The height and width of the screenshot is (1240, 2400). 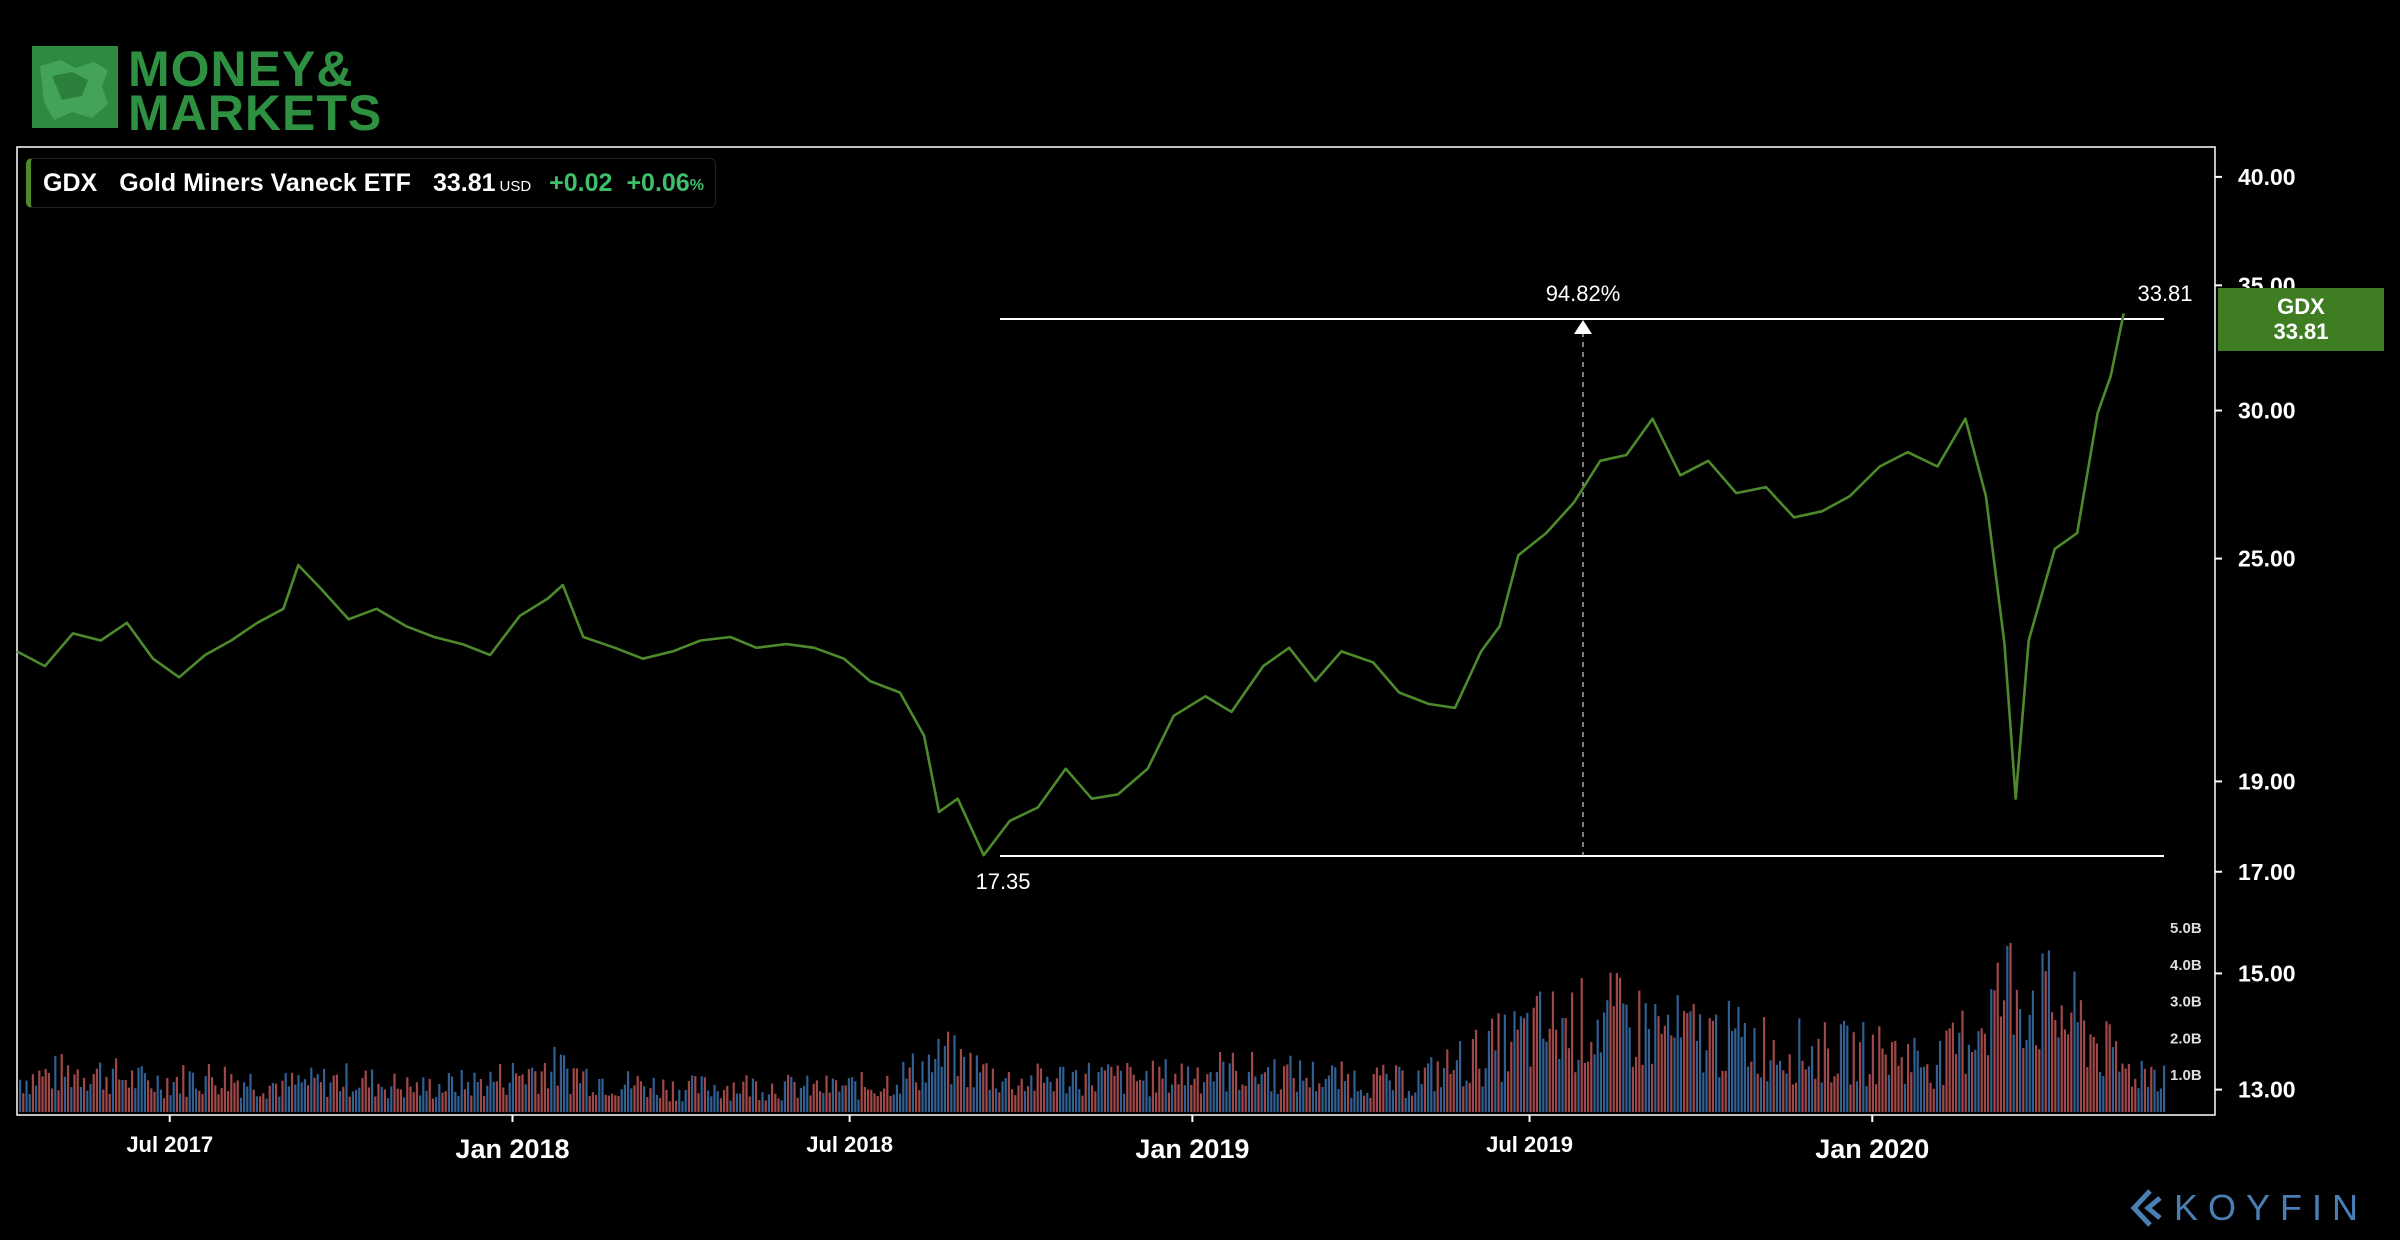 What do you see at coordinates (658, 182) in the screenshot?
I see `legend-change-pct: +0.06` at bounding box center [658, 182].